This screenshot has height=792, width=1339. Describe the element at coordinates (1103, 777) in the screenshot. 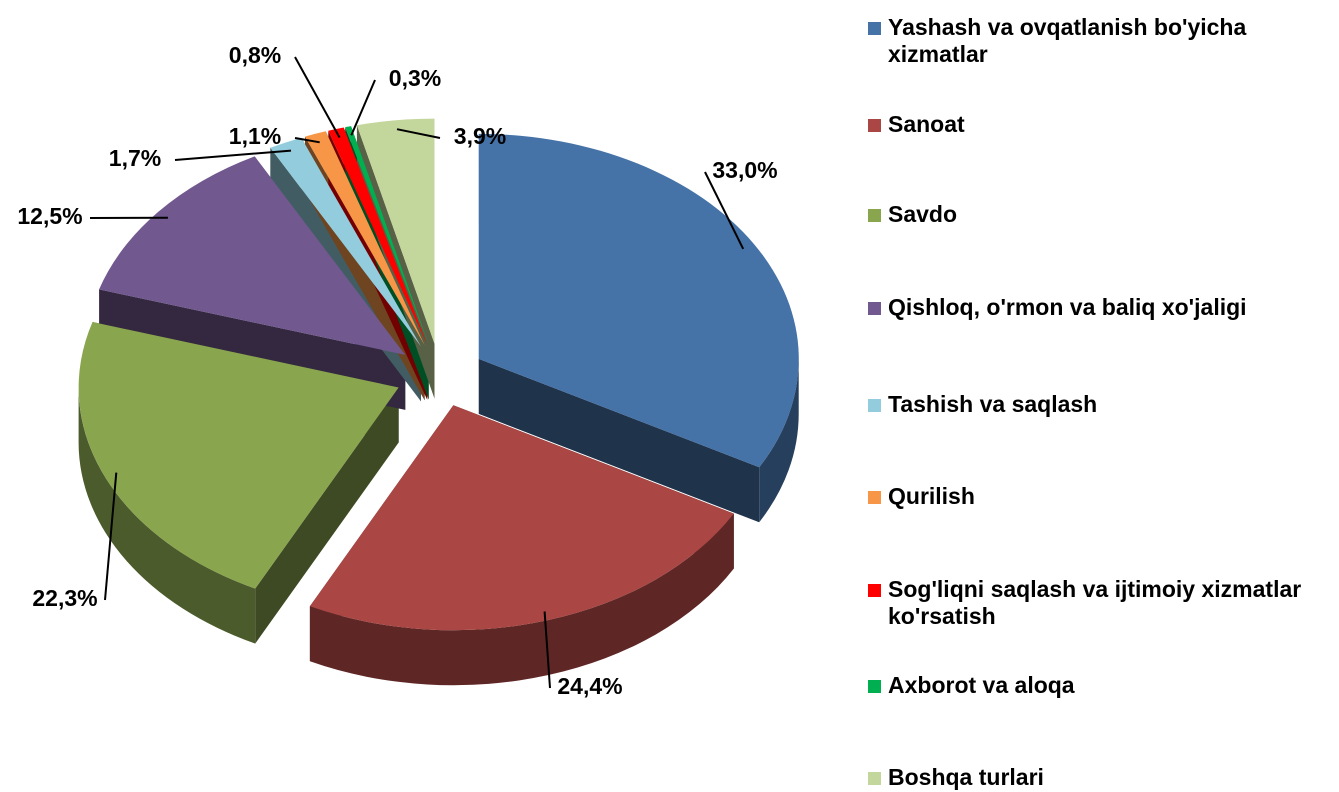

I see `legend-item: Boshqa turlari` at that location.